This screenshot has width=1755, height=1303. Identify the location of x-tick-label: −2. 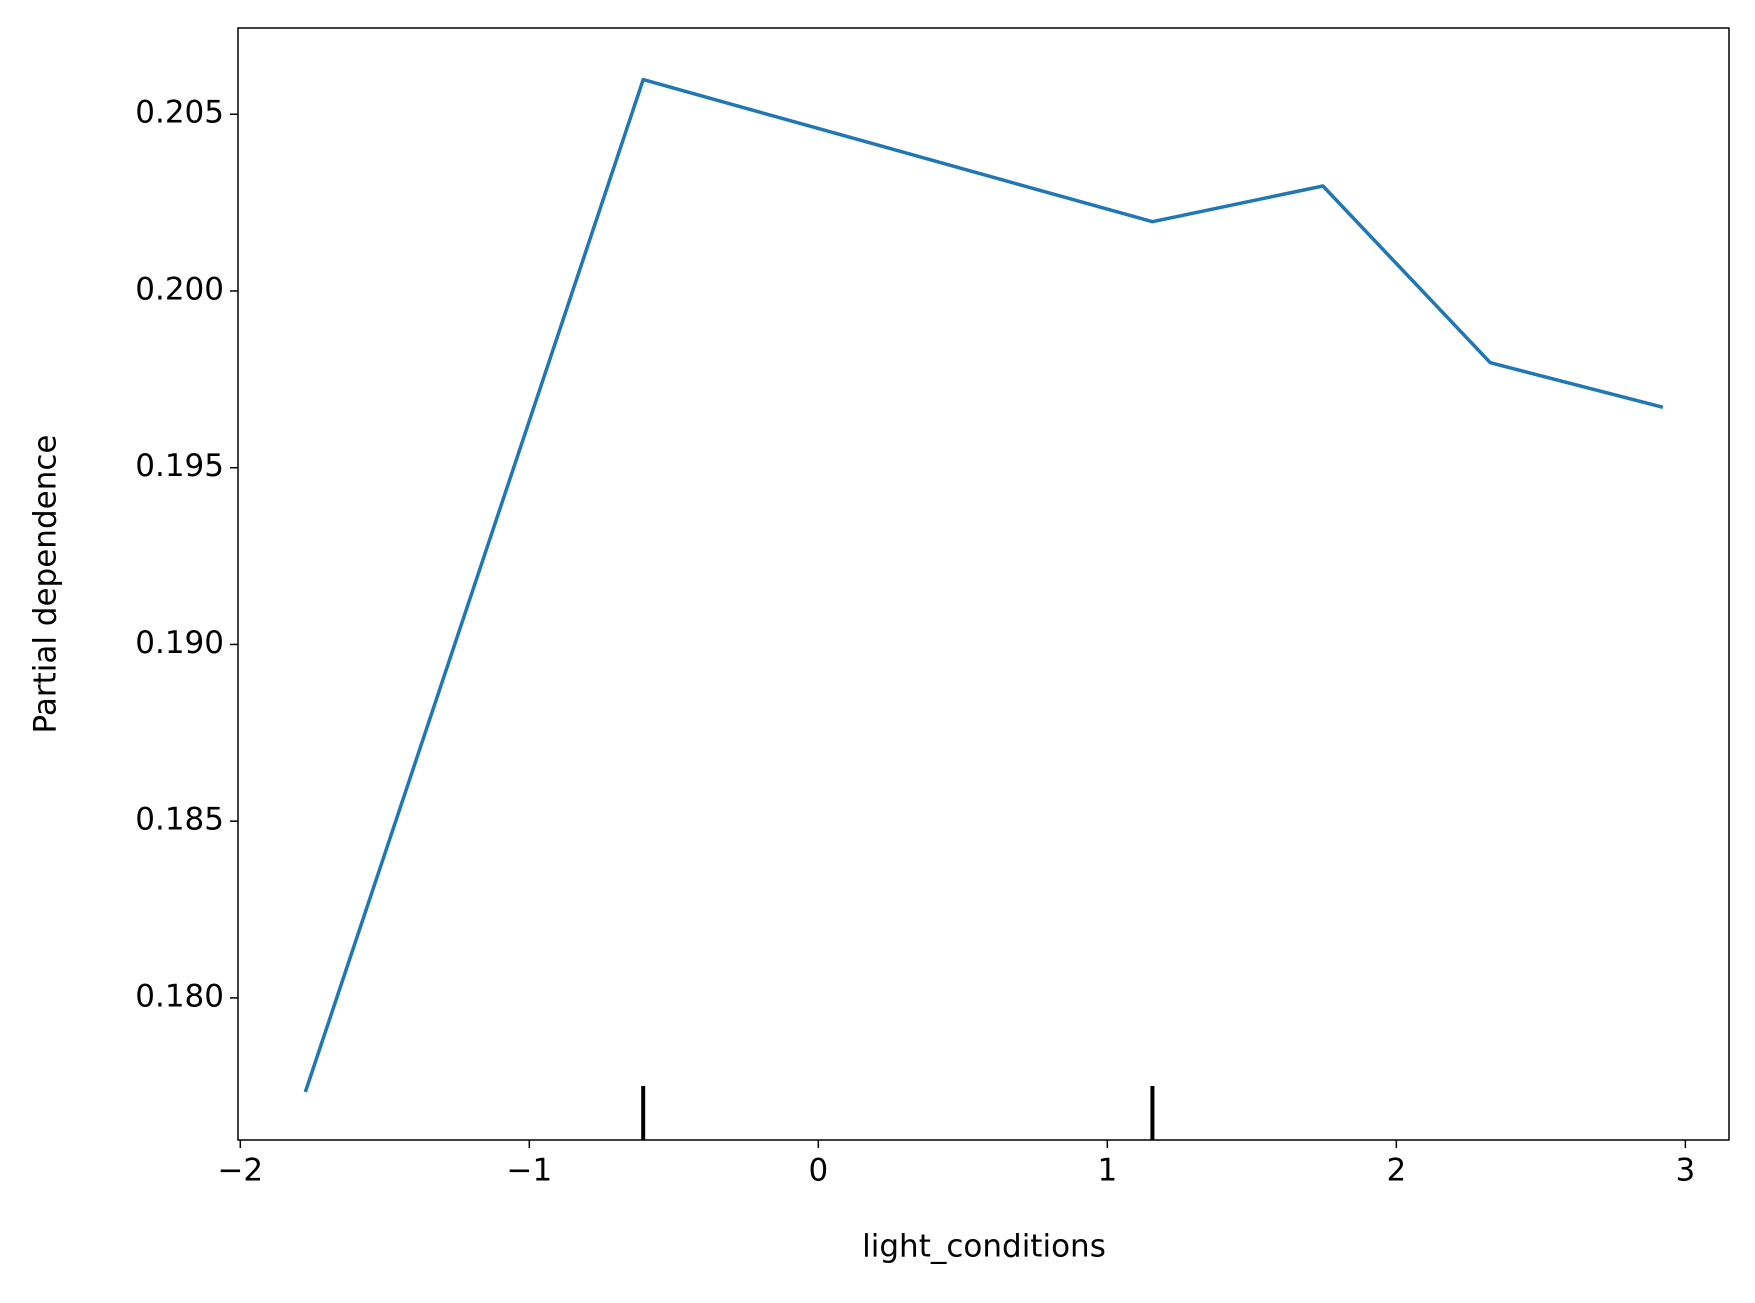
(240, 1171).